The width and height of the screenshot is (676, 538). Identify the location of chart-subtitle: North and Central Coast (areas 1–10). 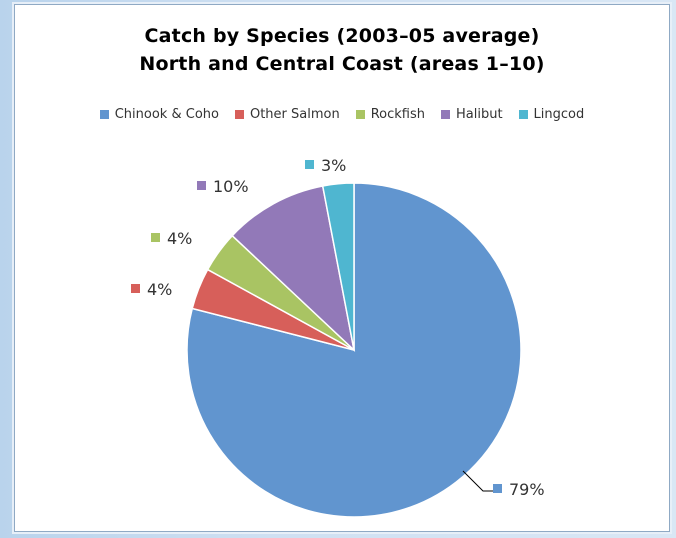
(342, 64).